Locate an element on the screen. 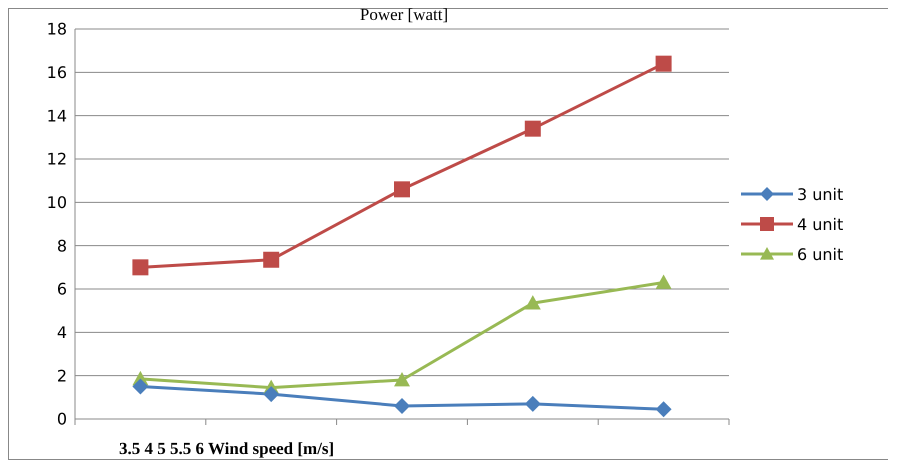  y-tick-label: 18 is located at coordinates (56, 29).